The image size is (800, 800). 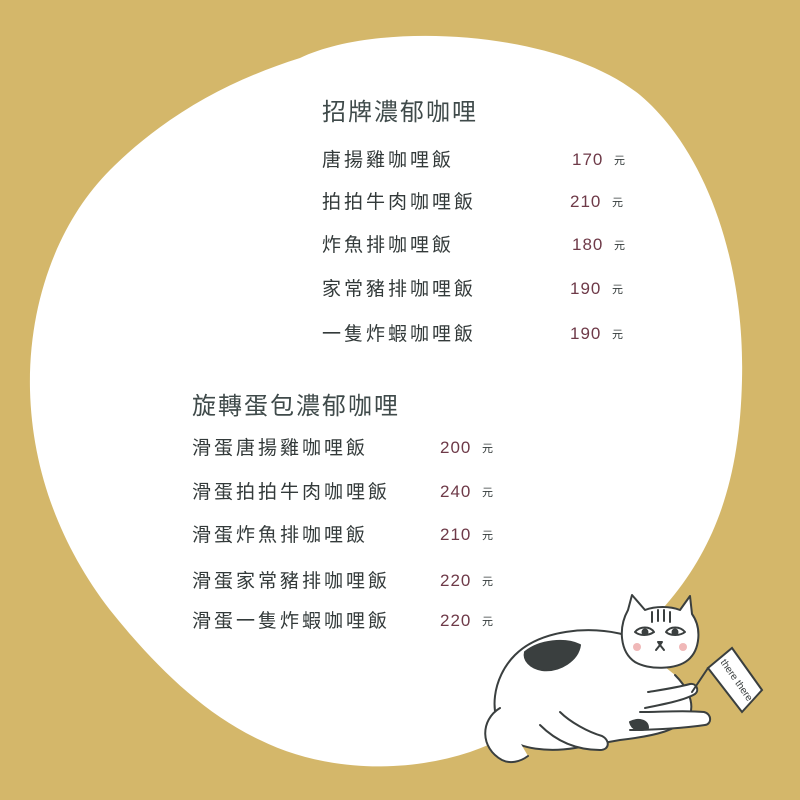 I want to click on item-price: 200, so click(x=456, y=447).